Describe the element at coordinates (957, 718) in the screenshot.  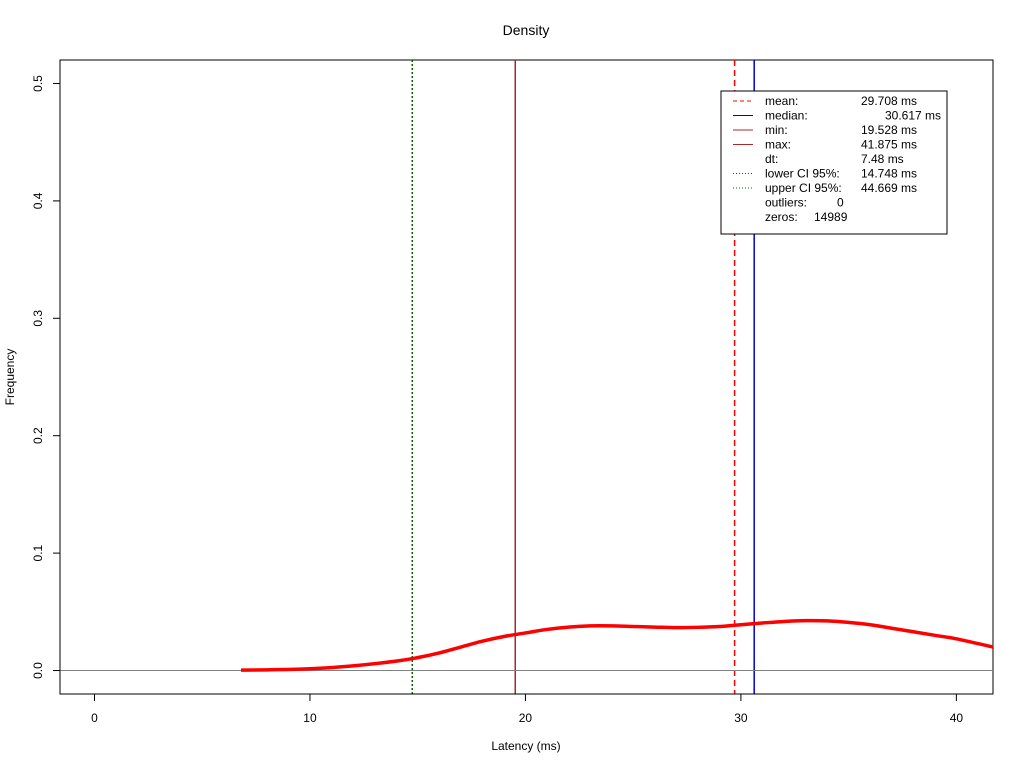
I see `x-tick-label: 40` at that location.